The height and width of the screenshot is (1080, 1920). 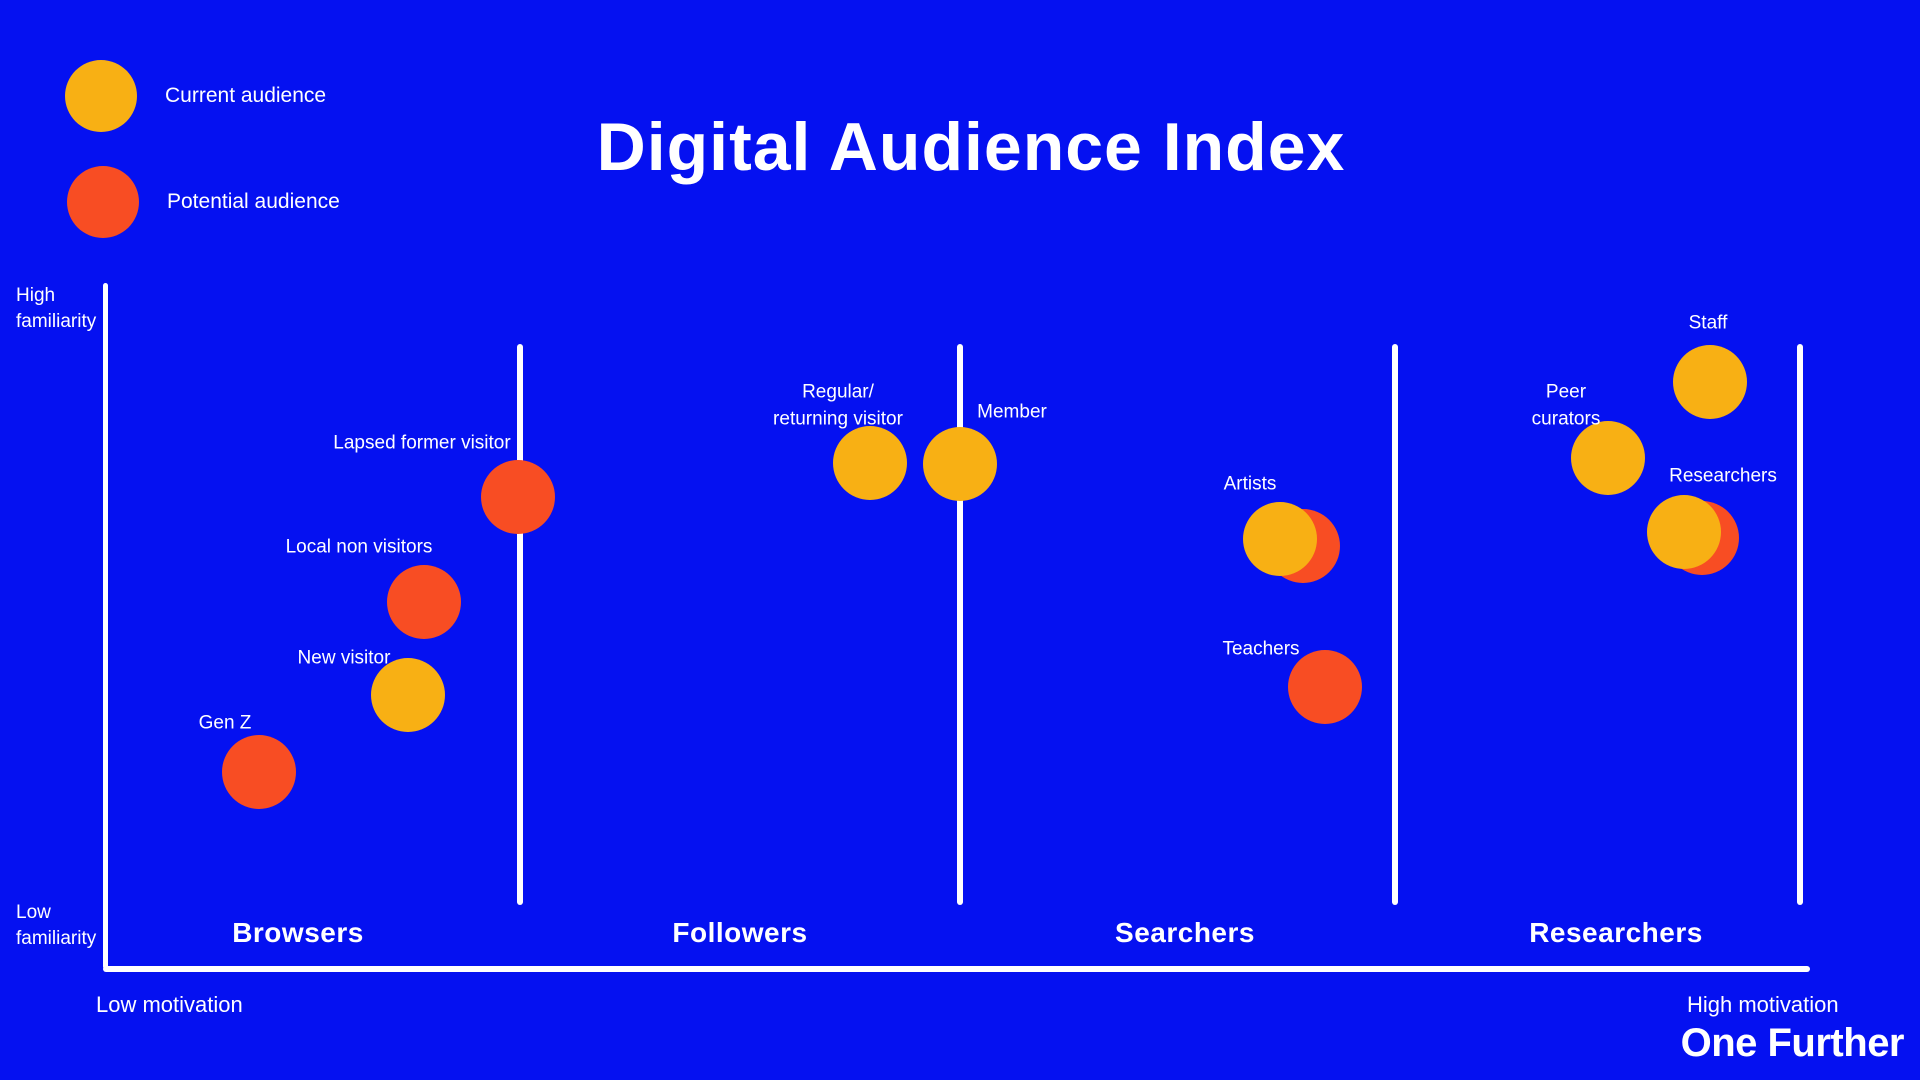 I want to click on point-label-member: Member, so click(x=1012, y=412).